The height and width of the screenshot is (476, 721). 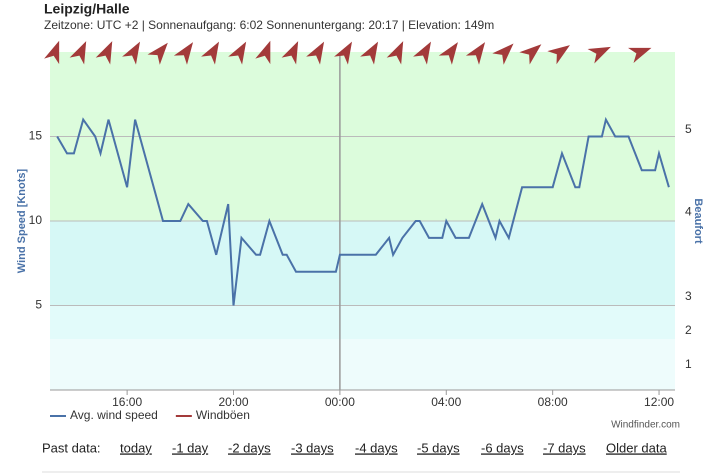 I want to click on chart-title: Leipzig/Halle, so click(x=87, y=9).